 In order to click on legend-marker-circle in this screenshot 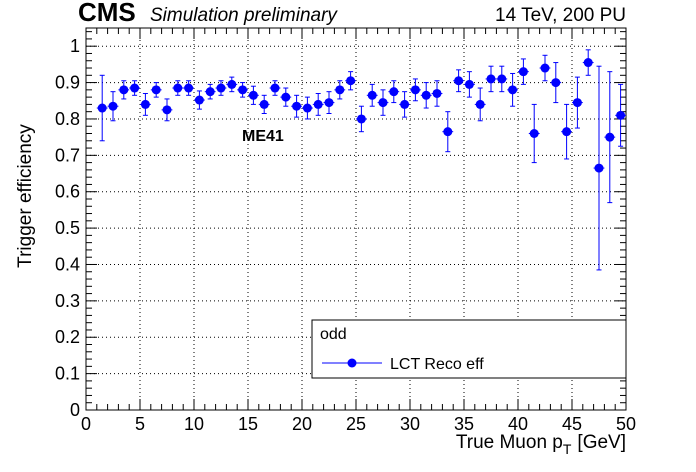, I will do `click(352, 363)`.